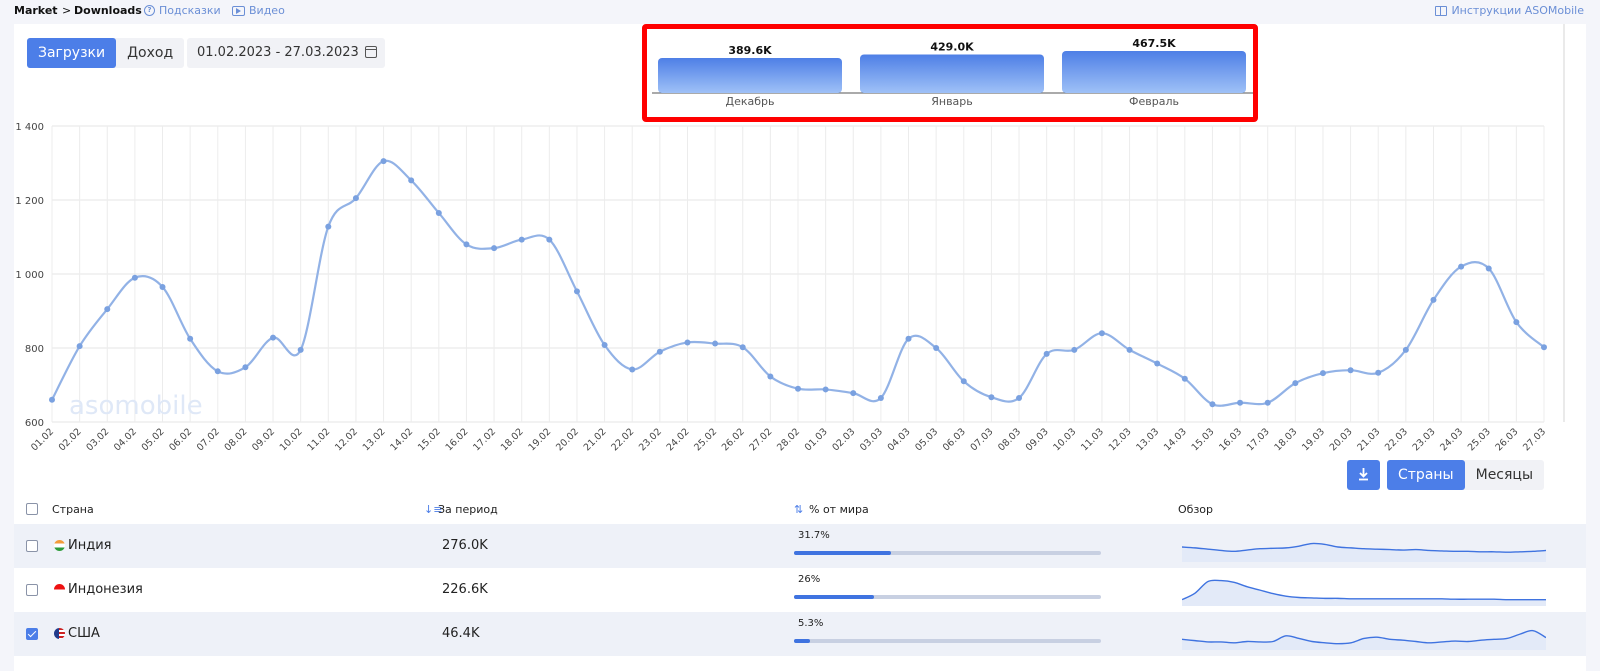  Describe the element at coordinates (839, 509) in the screenshot. I see `header-world-share: % от мира` at that location.